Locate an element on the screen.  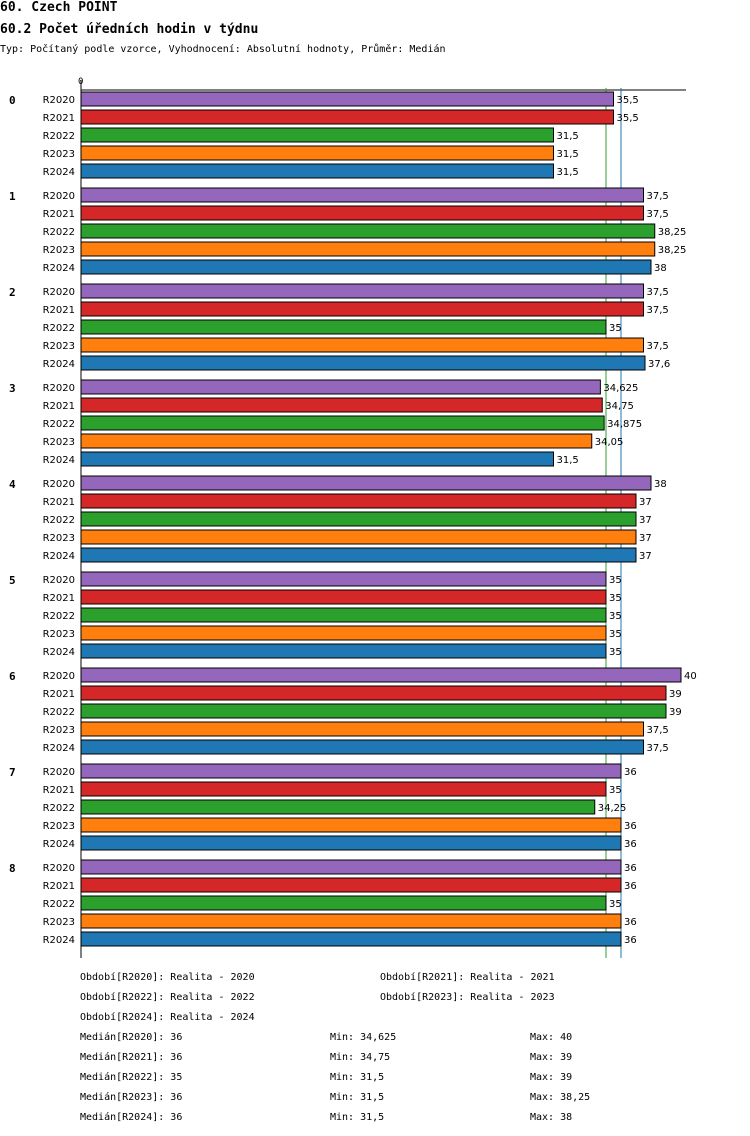
bar-value-label: 38,25 is located at coordinates (672, 250).